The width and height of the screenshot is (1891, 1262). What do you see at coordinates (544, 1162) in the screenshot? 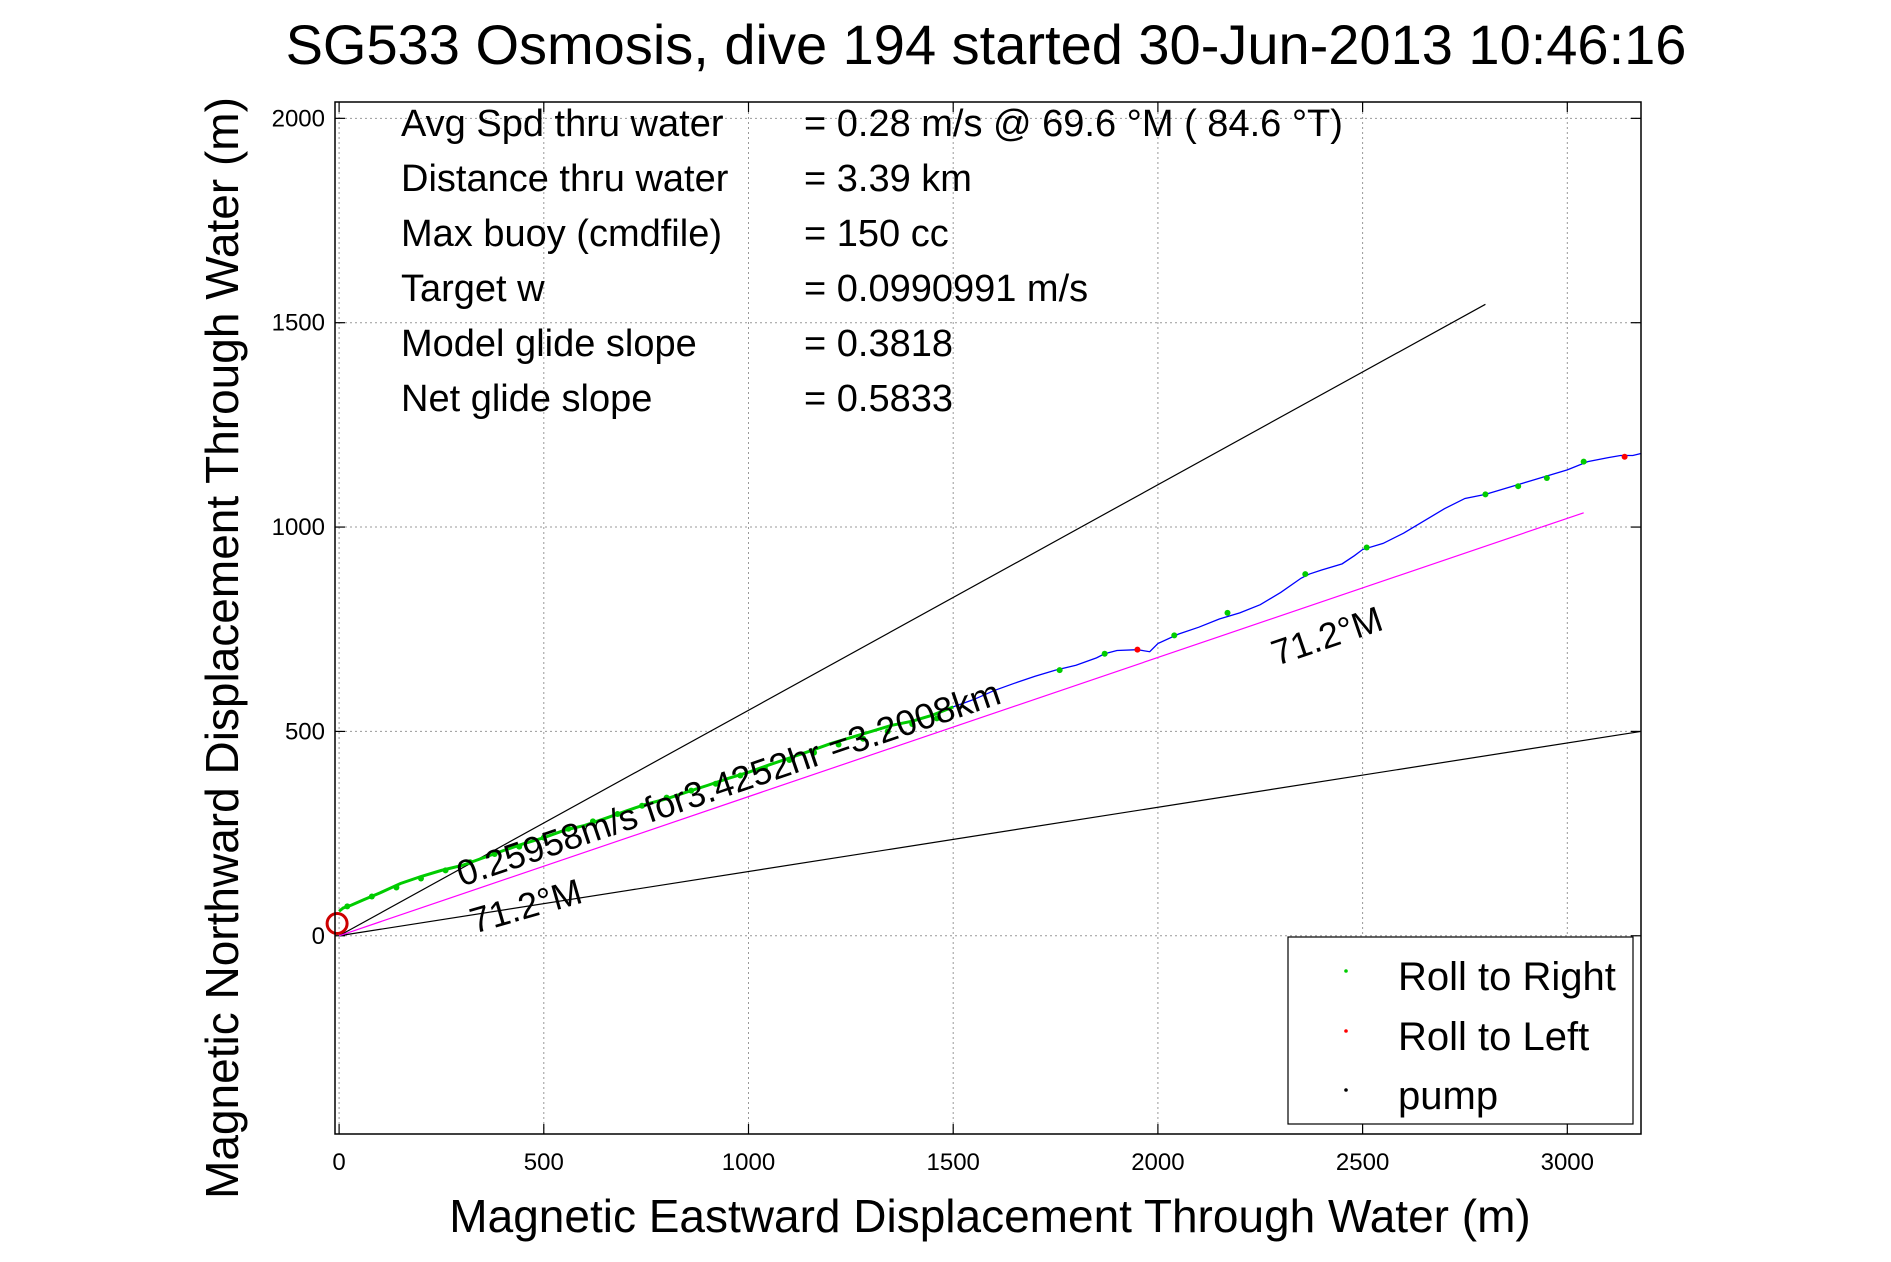
I see `x-tick-label: 500` at bounding box center [544, 1162].